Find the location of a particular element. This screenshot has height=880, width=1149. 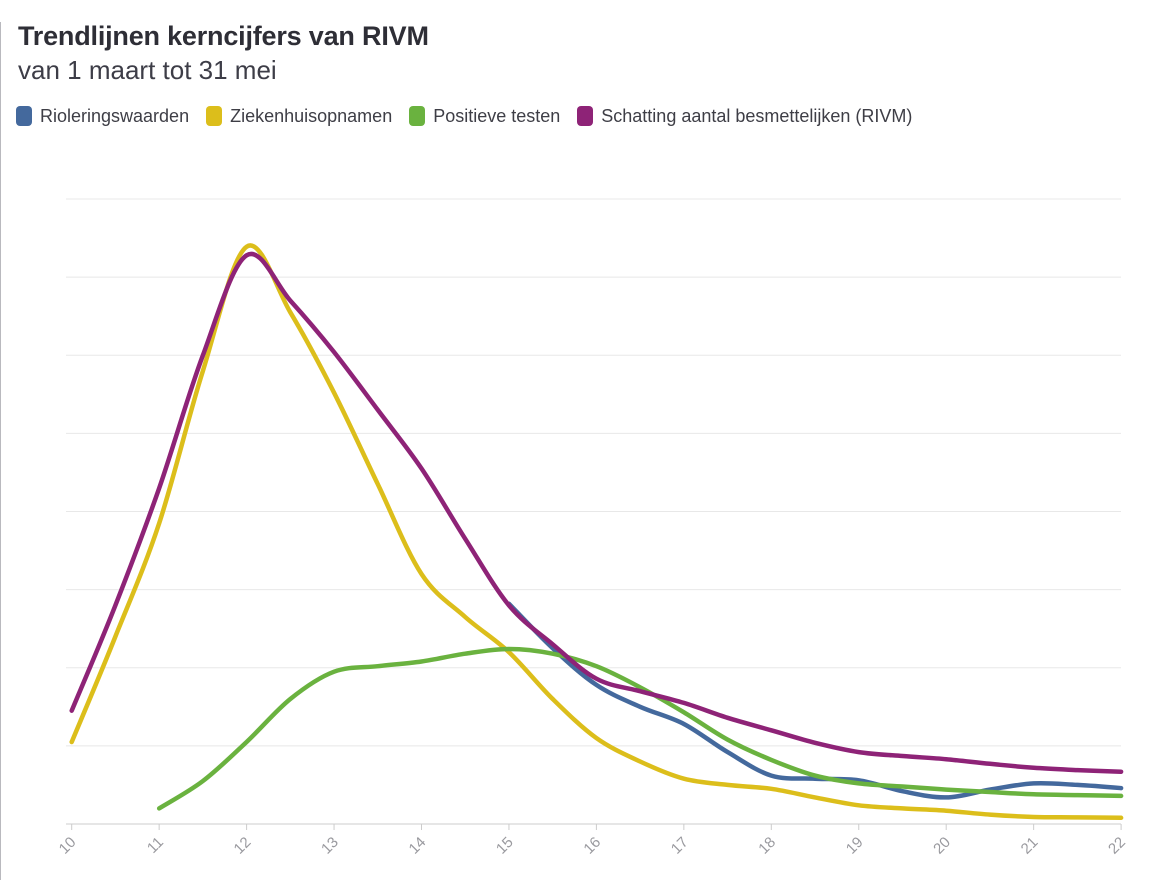

legend-item-schatting-besmettelijken: Schatting aantal besmettelijken (RIVM) is located at coordinates (744, 116).